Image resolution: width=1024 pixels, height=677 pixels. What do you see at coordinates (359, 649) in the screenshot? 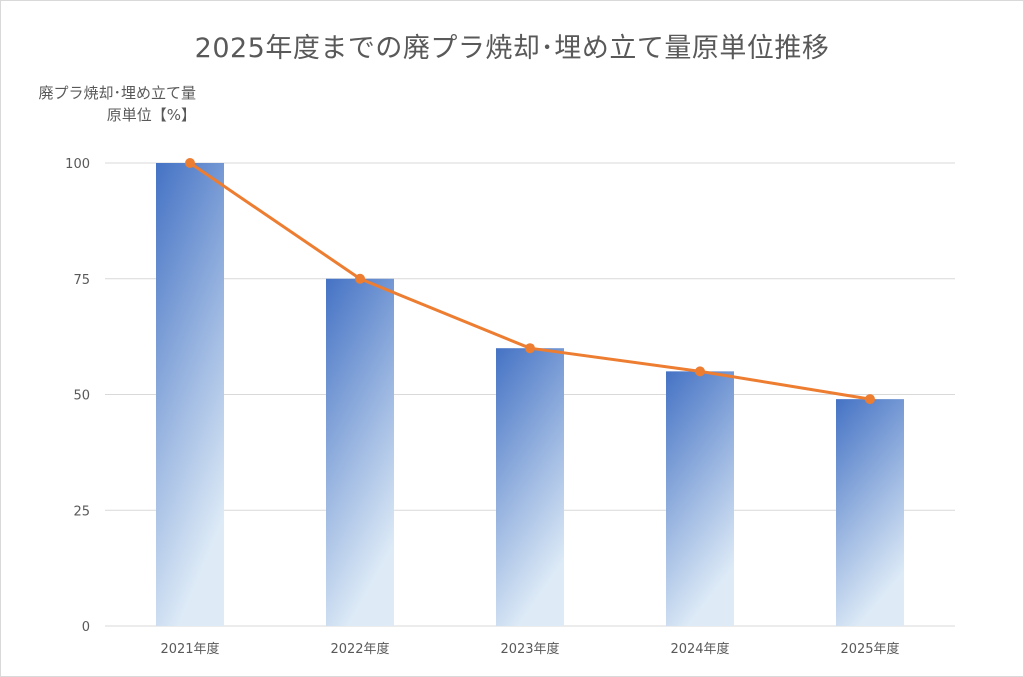
I see `x-tick-label: 2022年度` at bounding box center [359, 649].